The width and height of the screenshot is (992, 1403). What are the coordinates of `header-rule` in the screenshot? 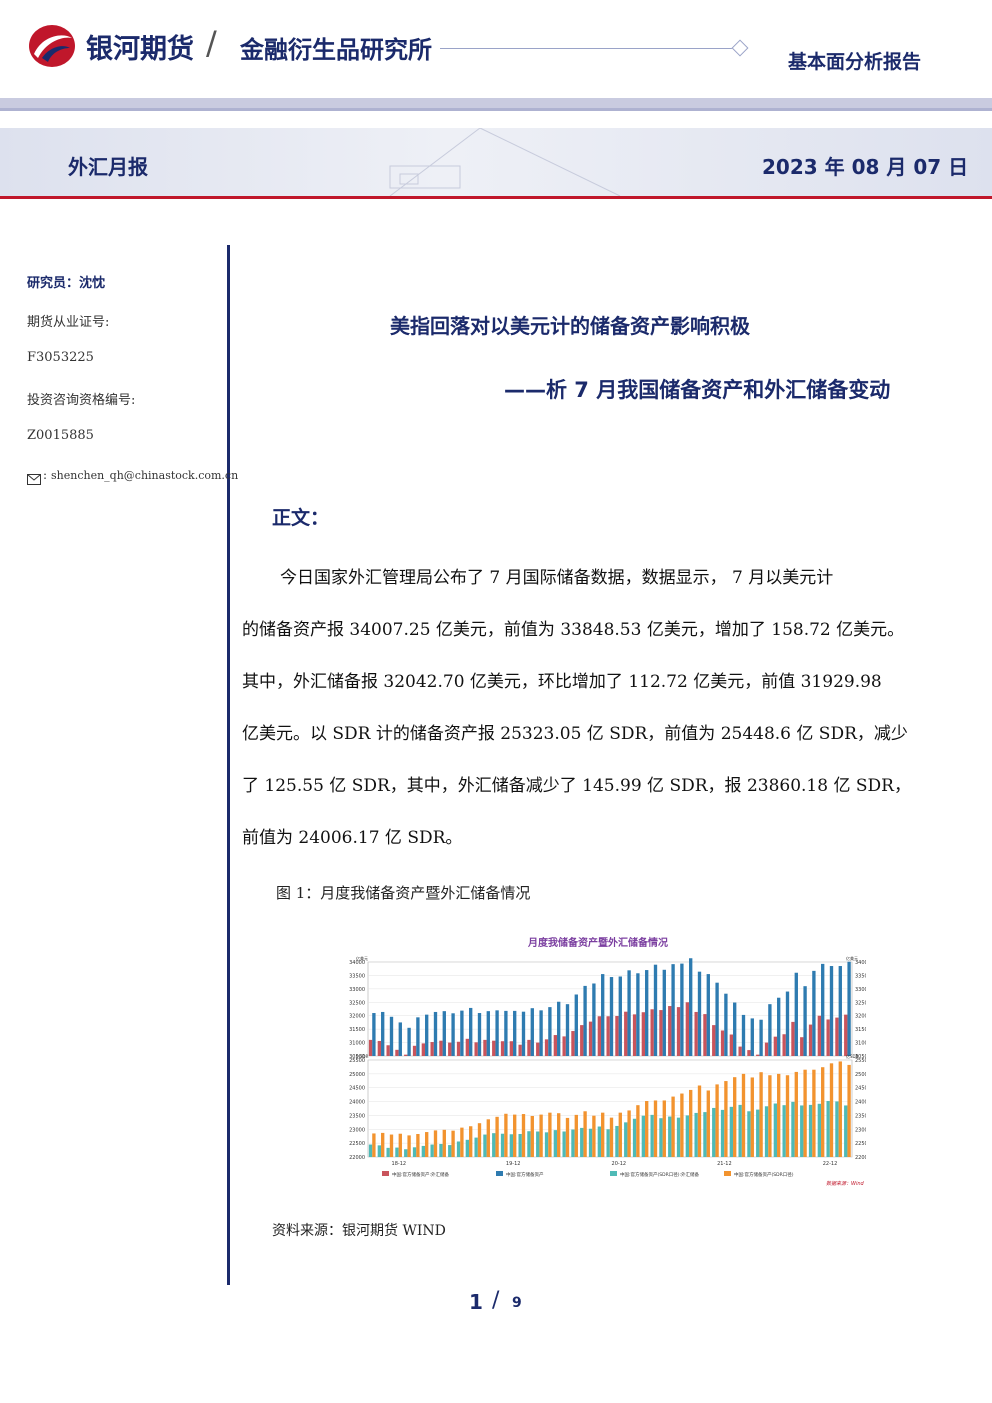 It's located at (586, 48).